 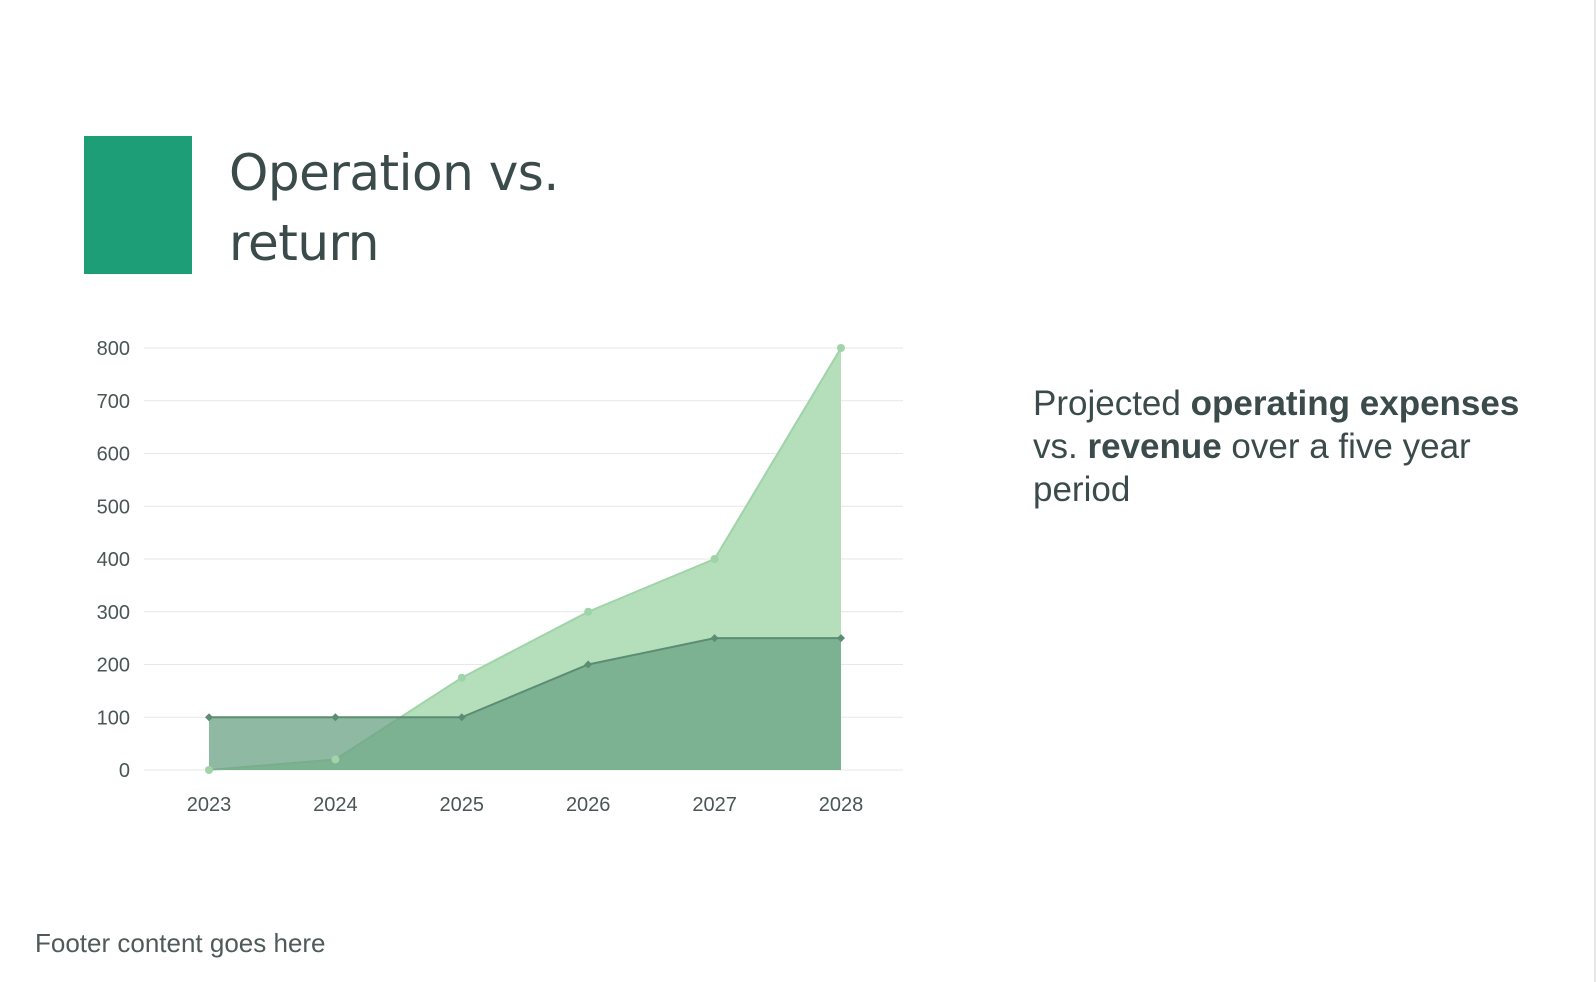 I want to click on title-line-1: Operation vs., so click(x=394, y=173).